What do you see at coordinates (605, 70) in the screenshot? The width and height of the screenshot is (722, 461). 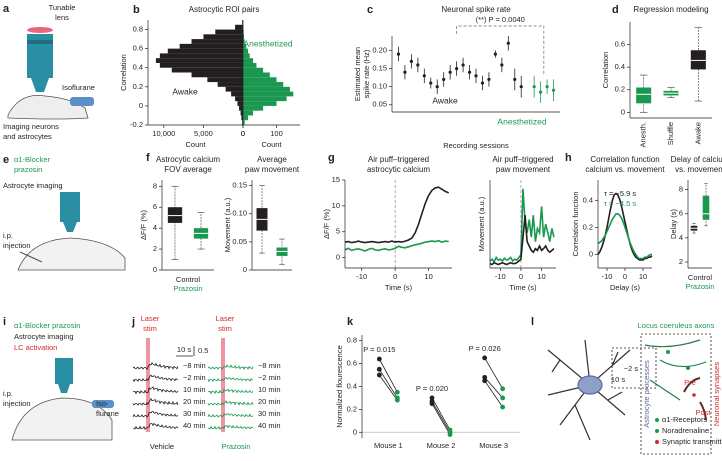 I see `y-axis-label: Correlation` at bounding box center [605, 70].